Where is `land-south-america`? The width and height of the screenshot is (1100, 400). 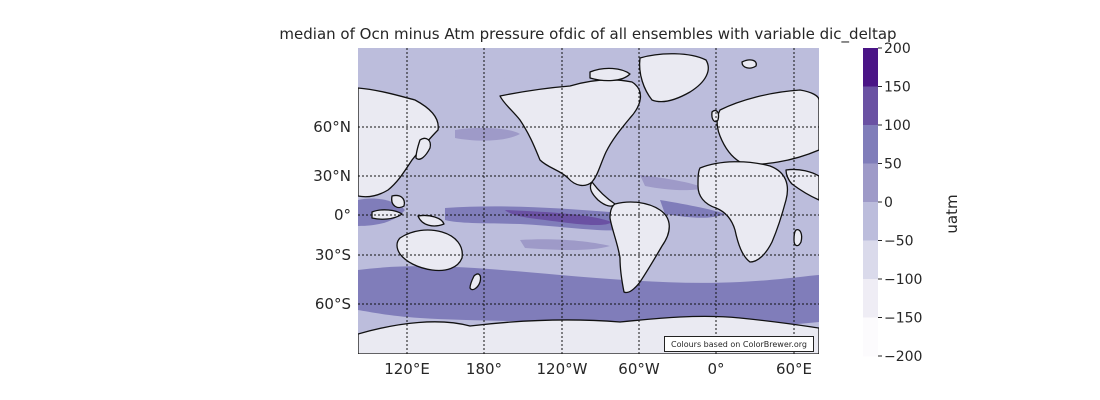
land-south-america is located at coordinates (639, 247).